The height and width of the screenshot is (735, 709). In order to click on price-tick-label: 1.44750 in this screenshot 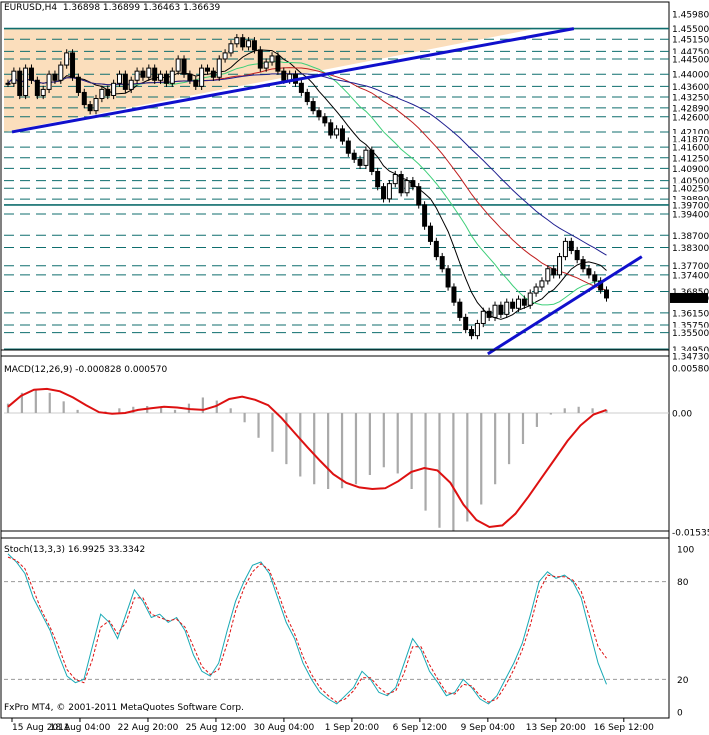, I will do `click(690, 53)`.